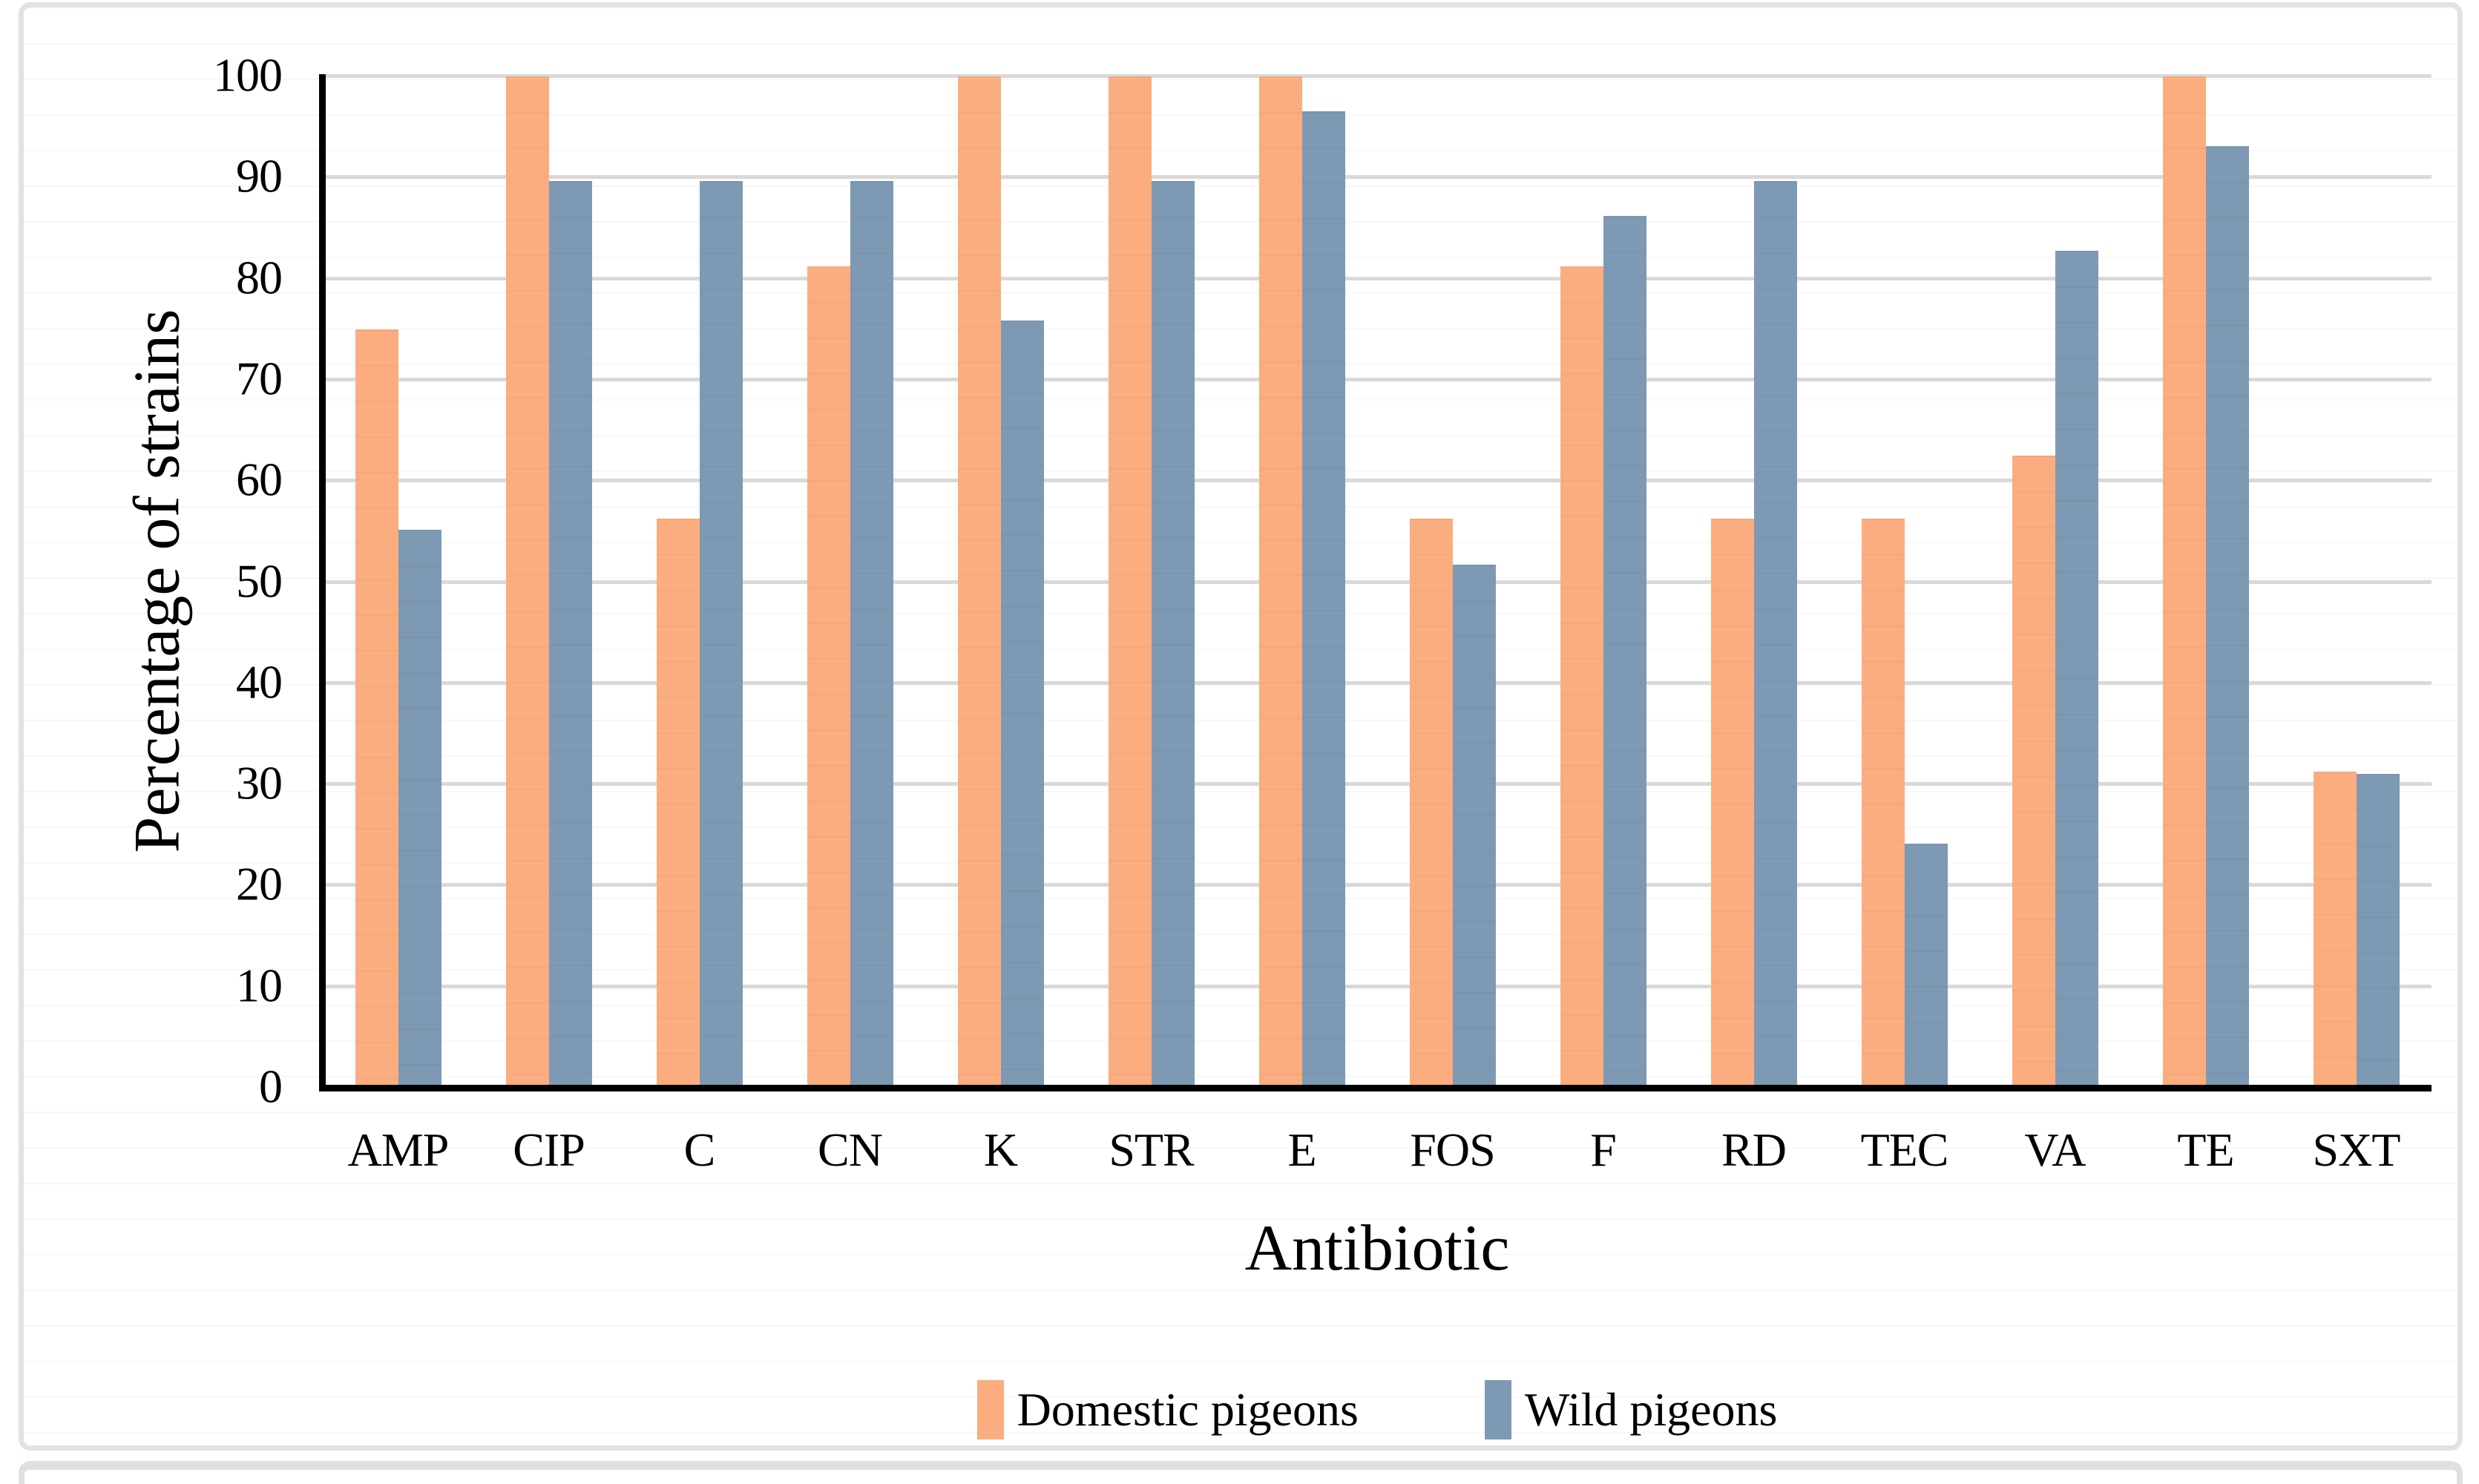  Describe the element at coordinates (1377, 1248) in the screenshot. I see `x-axis-title: Antibiotic` at that location.